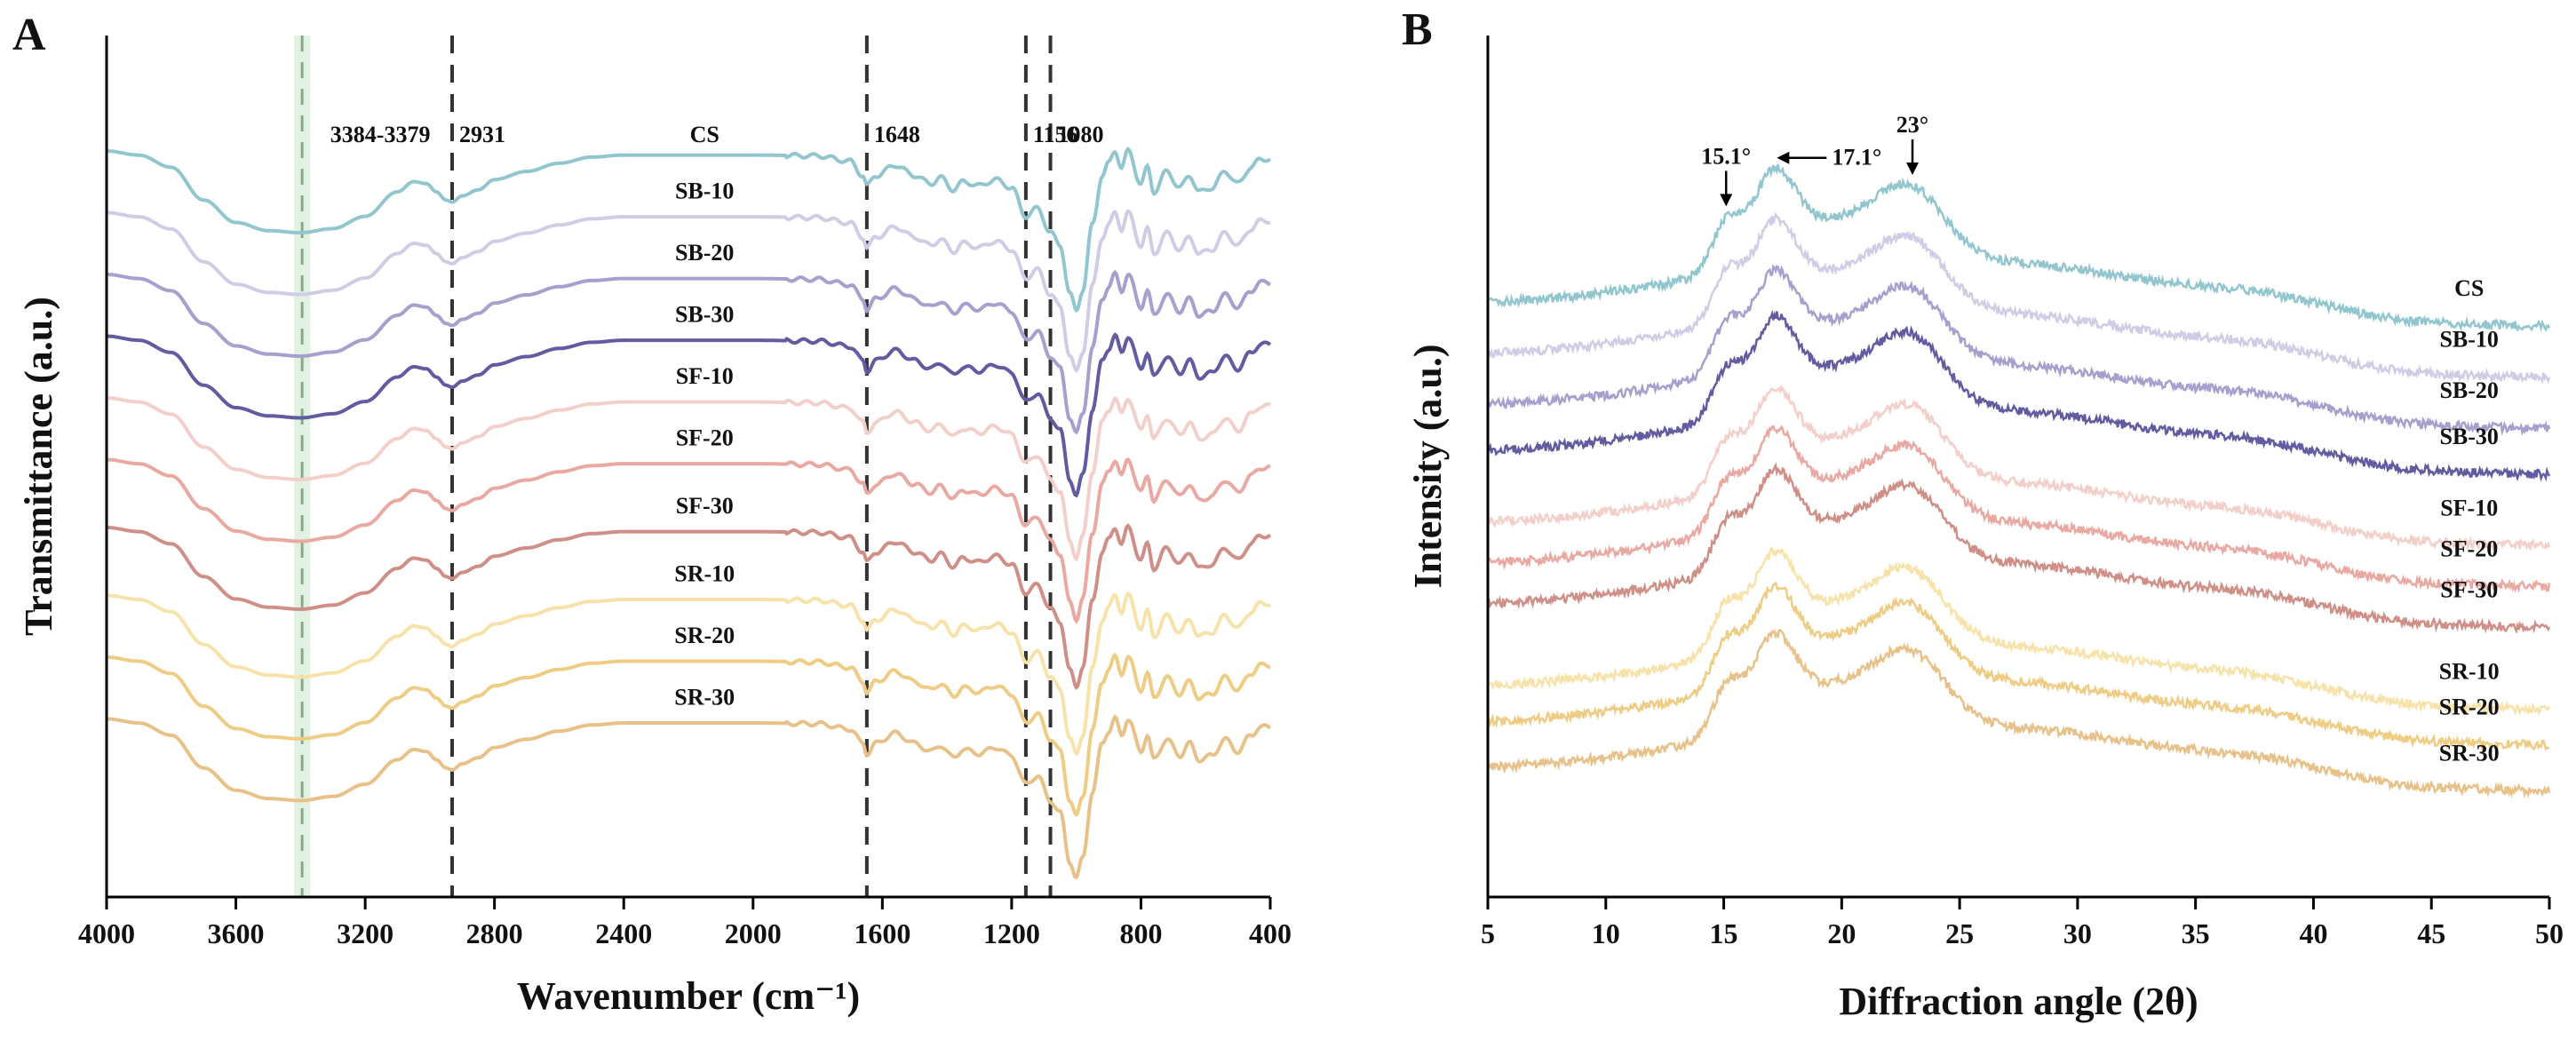 The width and height of the screenshot is (2576, 1040). I want to click on panel-a-x-ticks: 4000 3600 3200 2800 2400 2000 1600 1200 800 400, so click(685, 923).